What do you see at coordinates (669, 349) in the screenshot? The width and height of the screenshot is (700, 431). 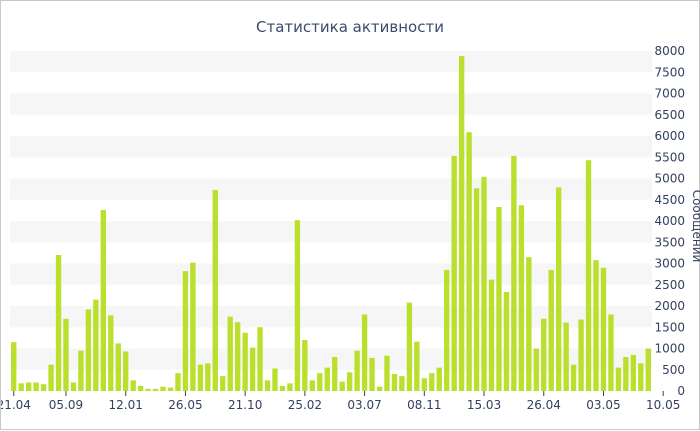 I see `y-tick-label: 1000` at bounding box center [669, 349].